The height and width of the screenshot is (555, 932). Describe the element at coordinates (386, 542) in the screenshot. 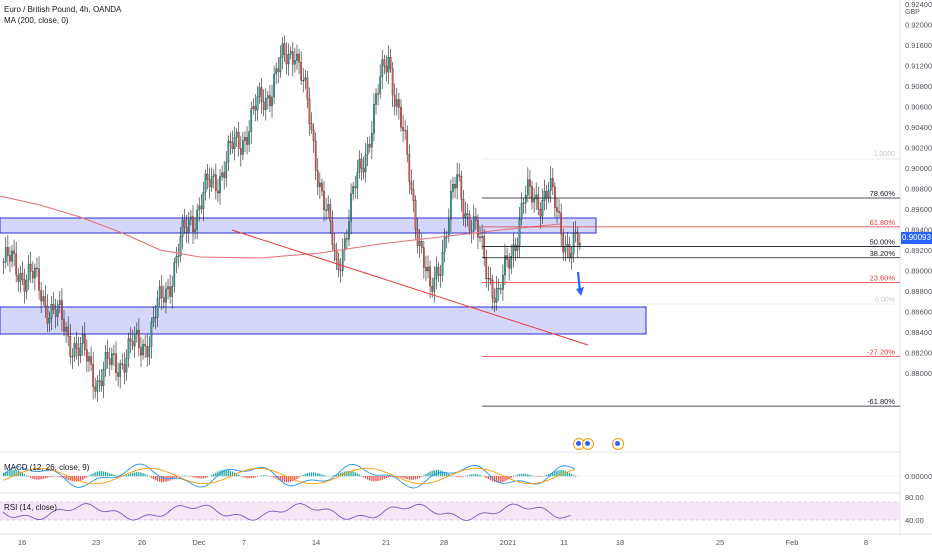

I see `time-axis-label: 21` at that location.